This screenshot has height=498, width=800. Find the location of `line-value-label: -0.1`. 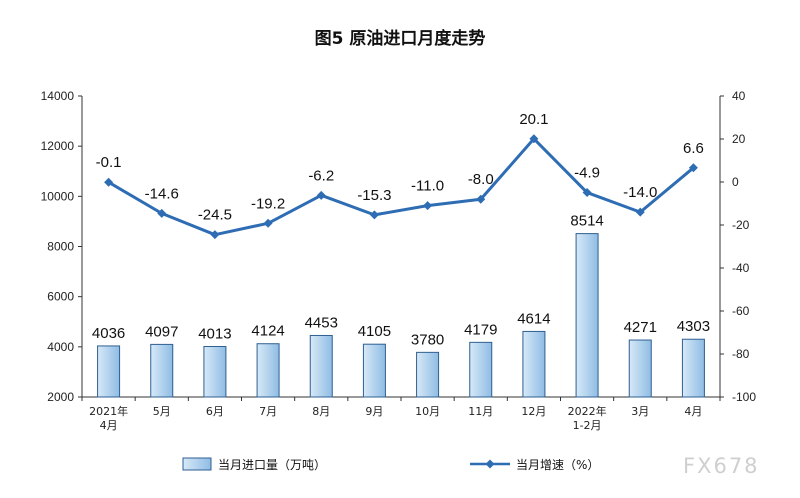

line-value-label: -0.1 is located at coordinates (109, 162).